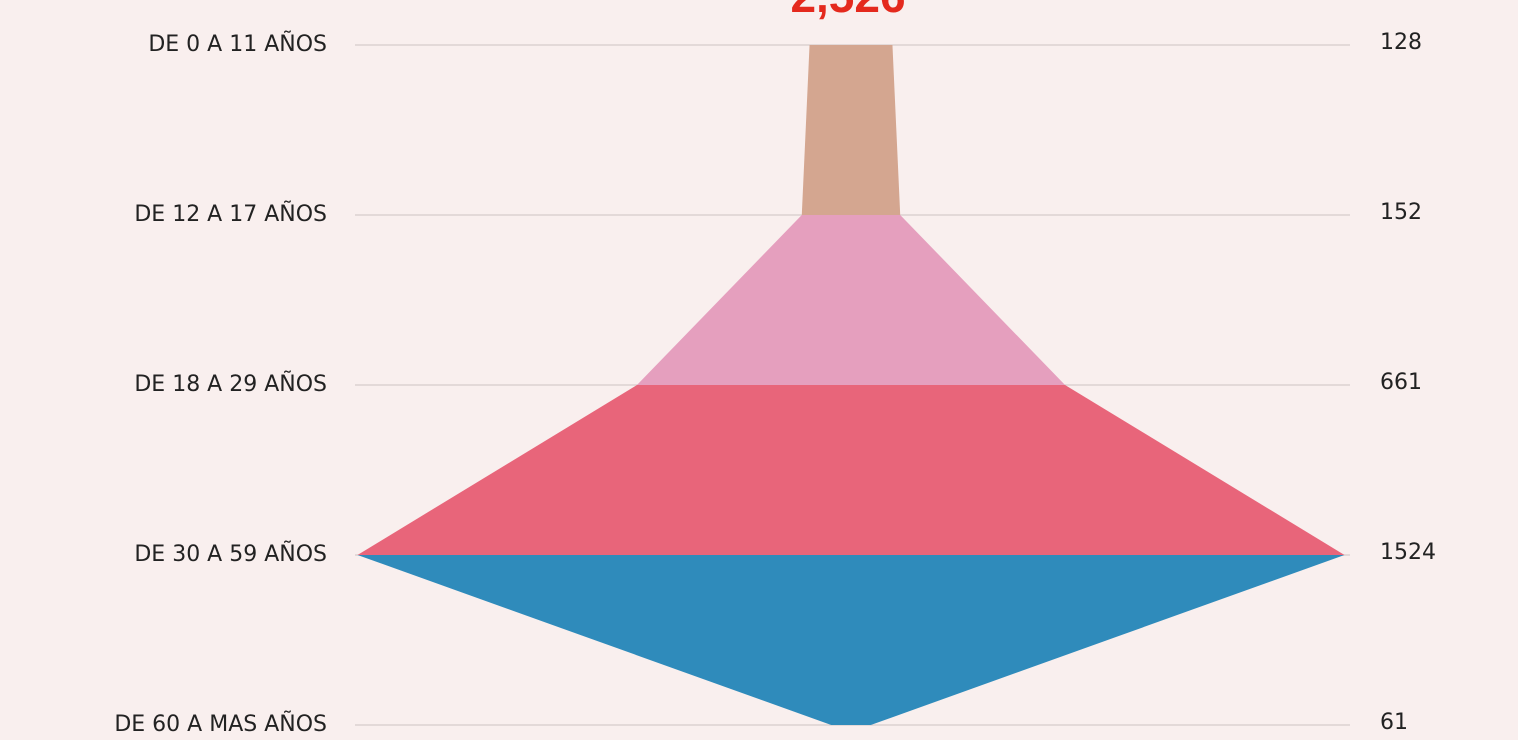  What do you see at coordinates (1401, 42) in the screenshot?
I see `value-label: 128` at bounding box center [1401, 42].